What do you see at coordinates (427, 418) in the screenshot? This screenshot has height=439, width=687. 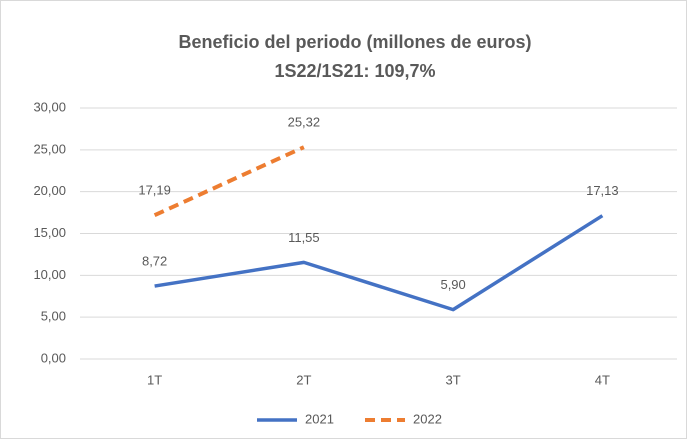 I see `legend-label: 2022` at bounding box center [427, 418].